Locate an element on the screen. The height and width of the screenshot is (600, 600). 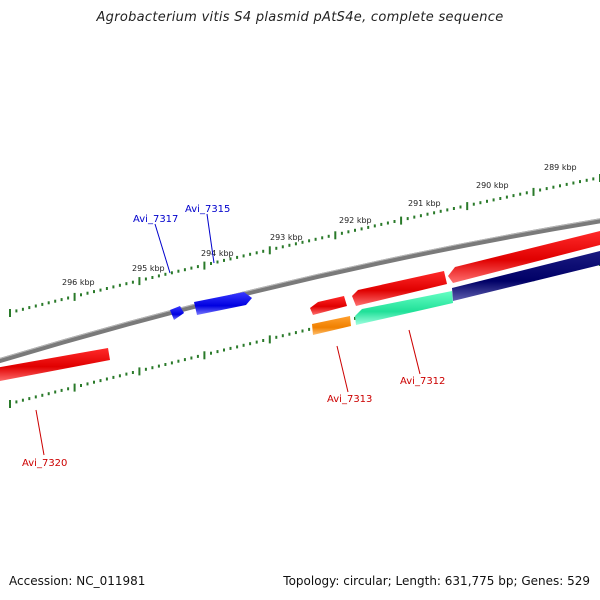
avi-7312-leader is located at coordinates (414, 352).